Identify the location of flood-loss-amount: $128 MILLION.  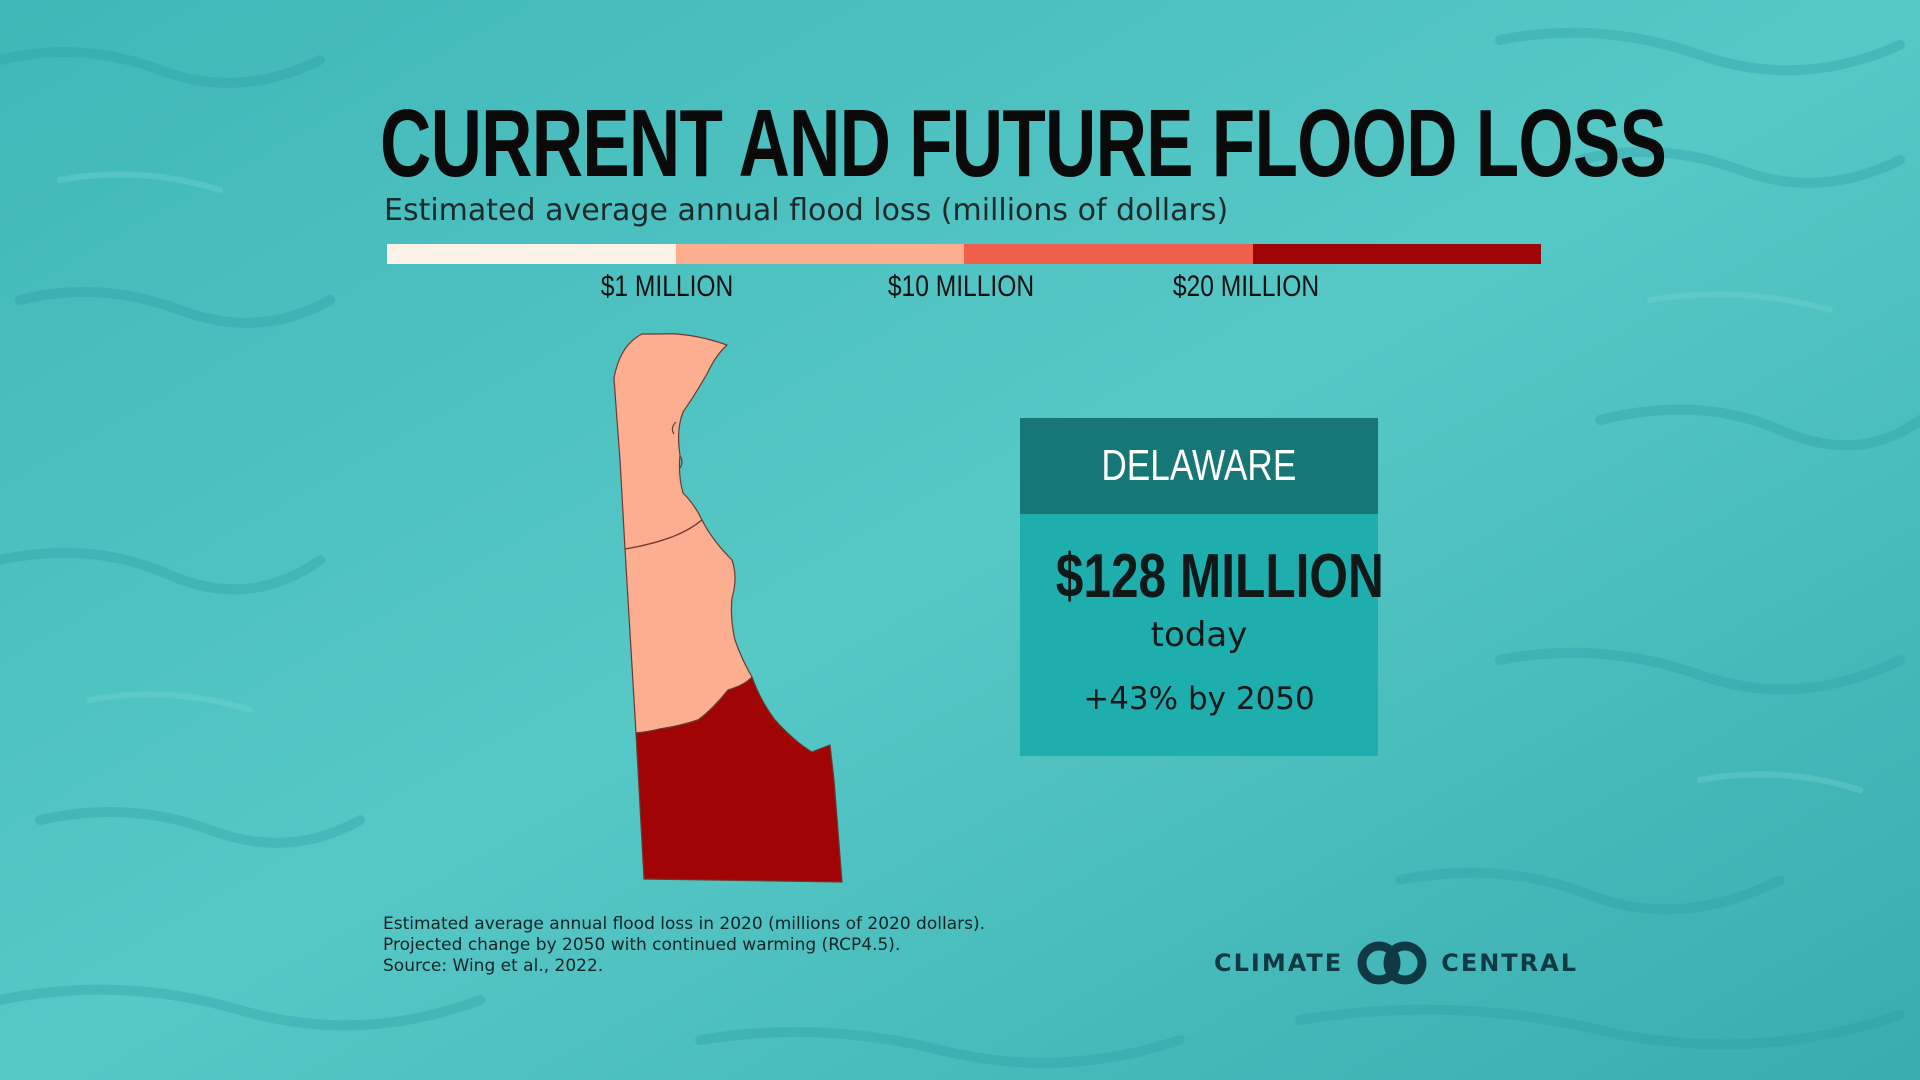
(1219, 576).